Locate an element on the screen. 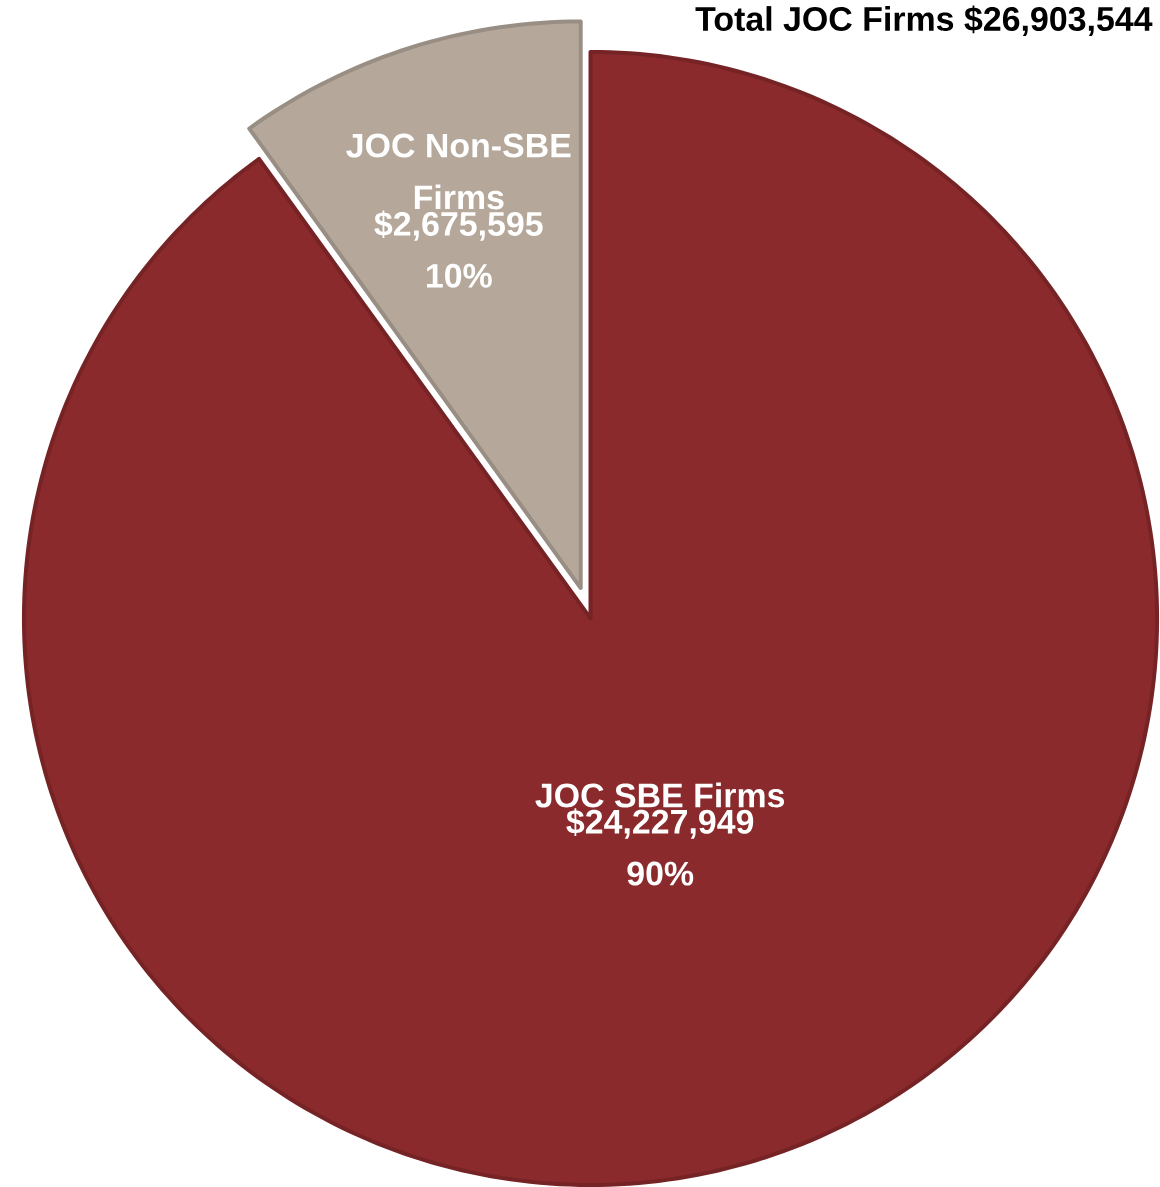  slice-label: JOC SBE Firms is located at coordinates (660, 795).